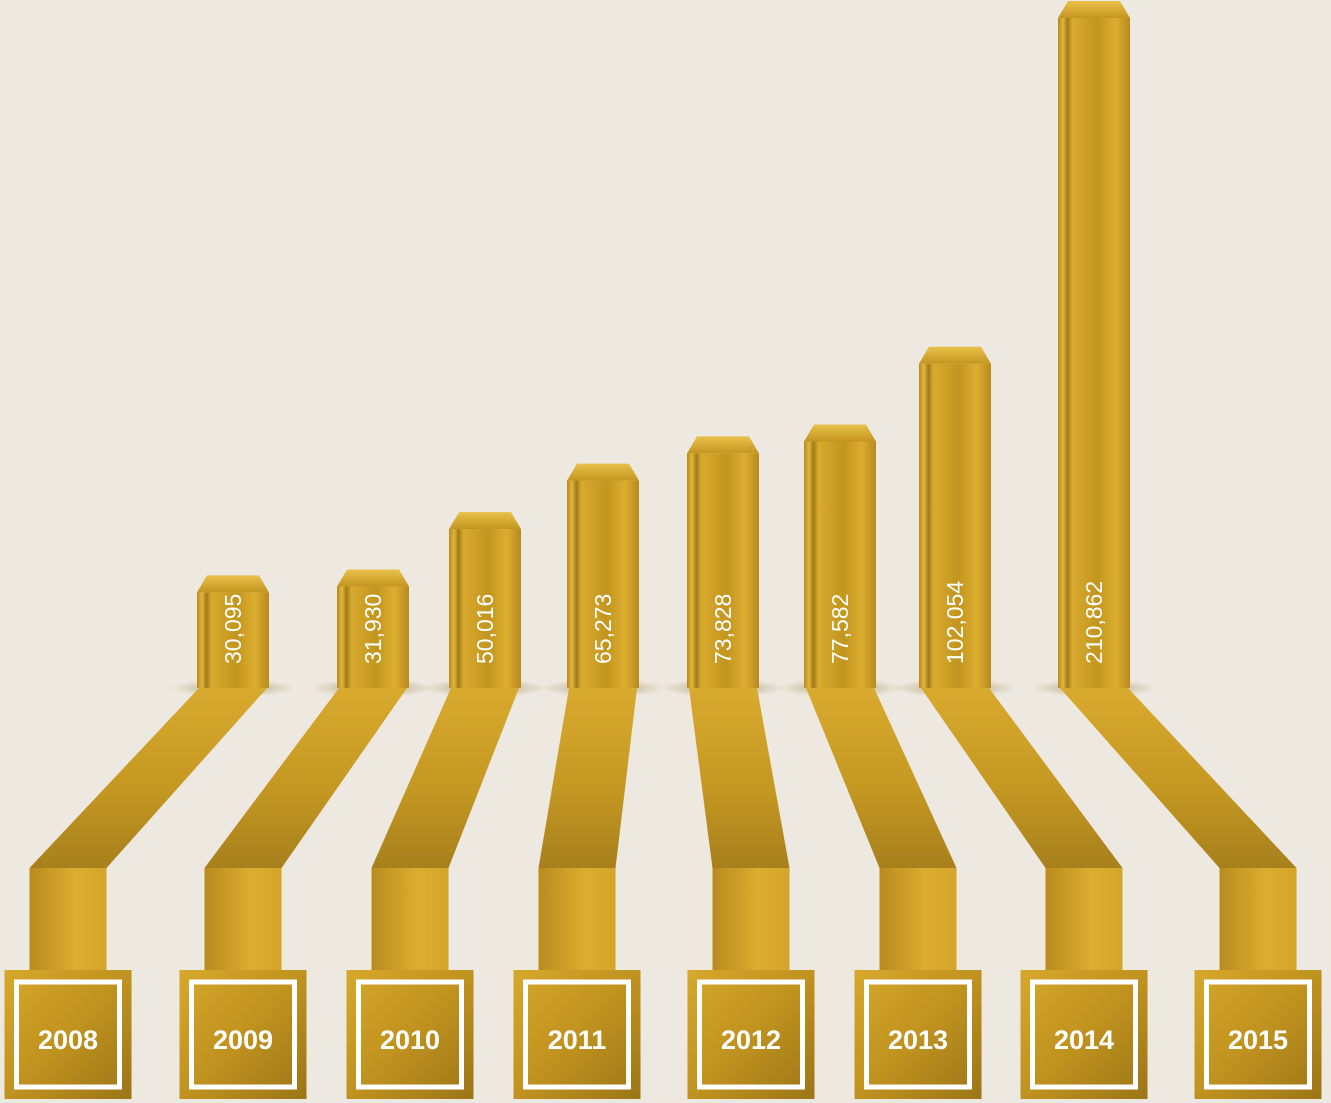 This screenshot has height=1103, width=1331. What do you see at coordinates (955, 355) in the screenshot?
I see `bar-cap-2014` at bounding box center [955, 355].